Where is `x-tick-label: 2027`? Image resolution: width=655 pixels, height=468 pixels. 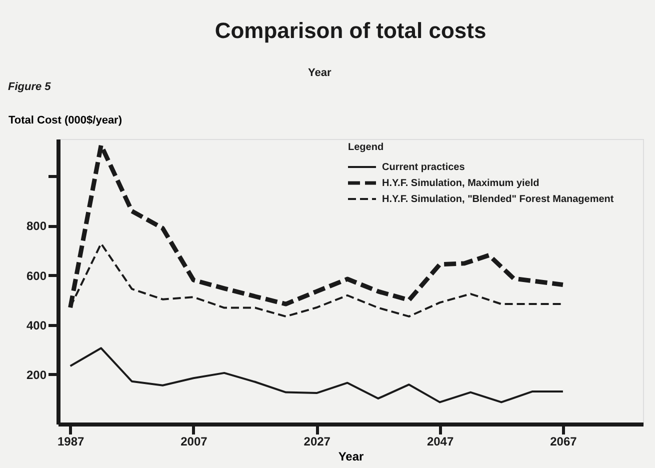 x-tick-label: 2027 is located at coordinates (317, 441).